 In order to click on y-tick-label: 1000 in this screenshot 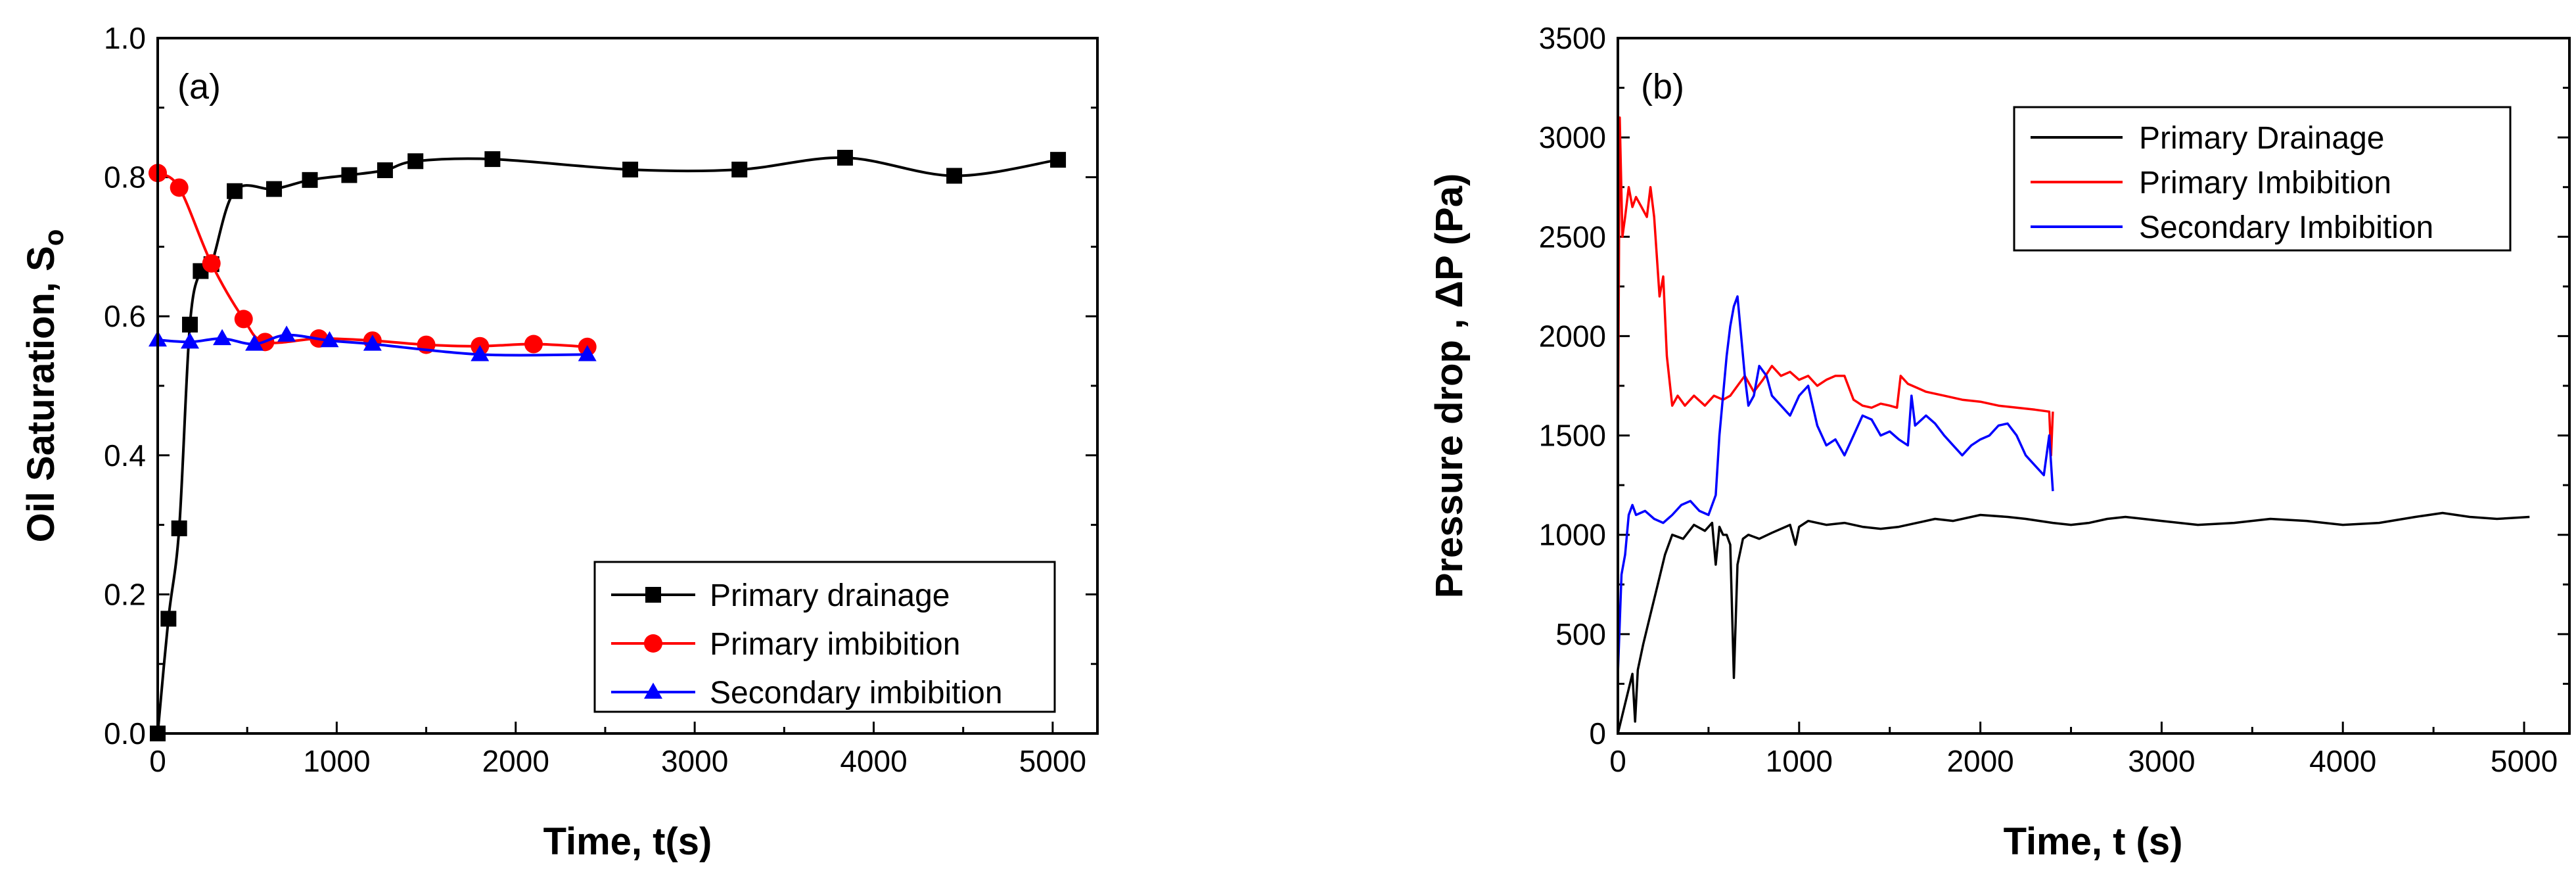, I will do `click(1573, 535)`.